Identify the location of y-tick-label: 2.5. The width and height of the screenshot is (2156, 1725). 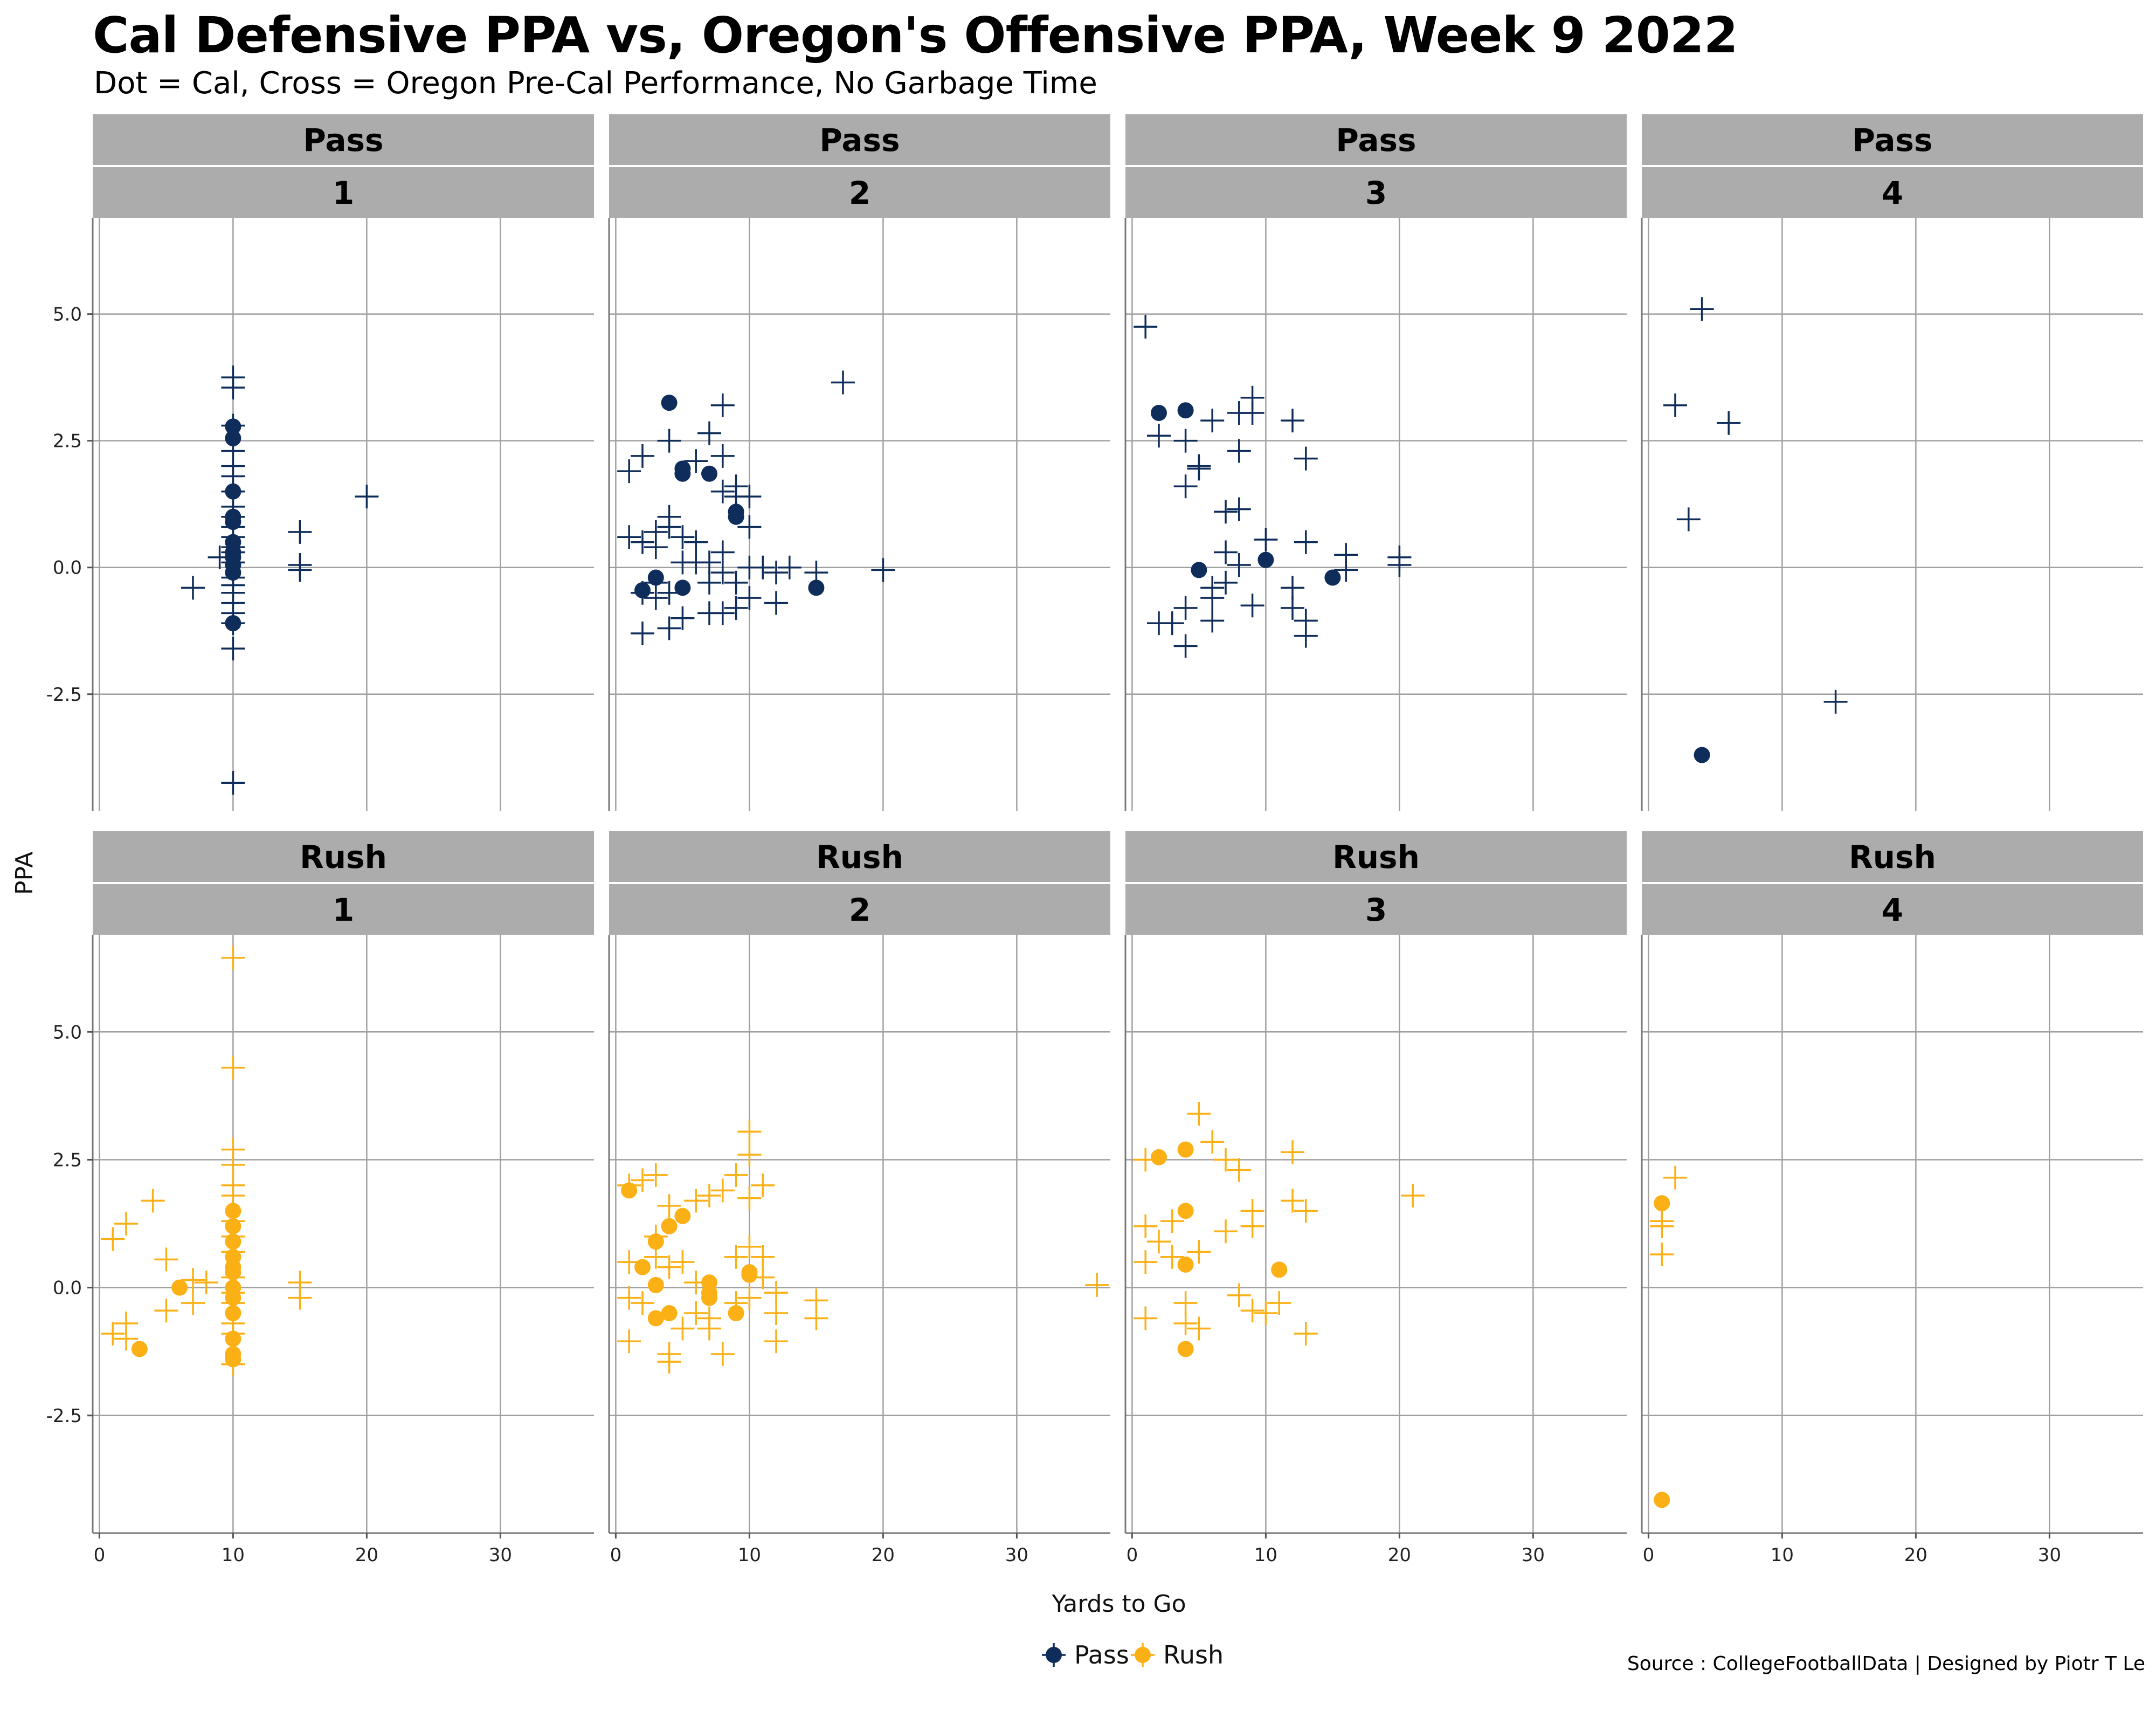
(67, 1160).